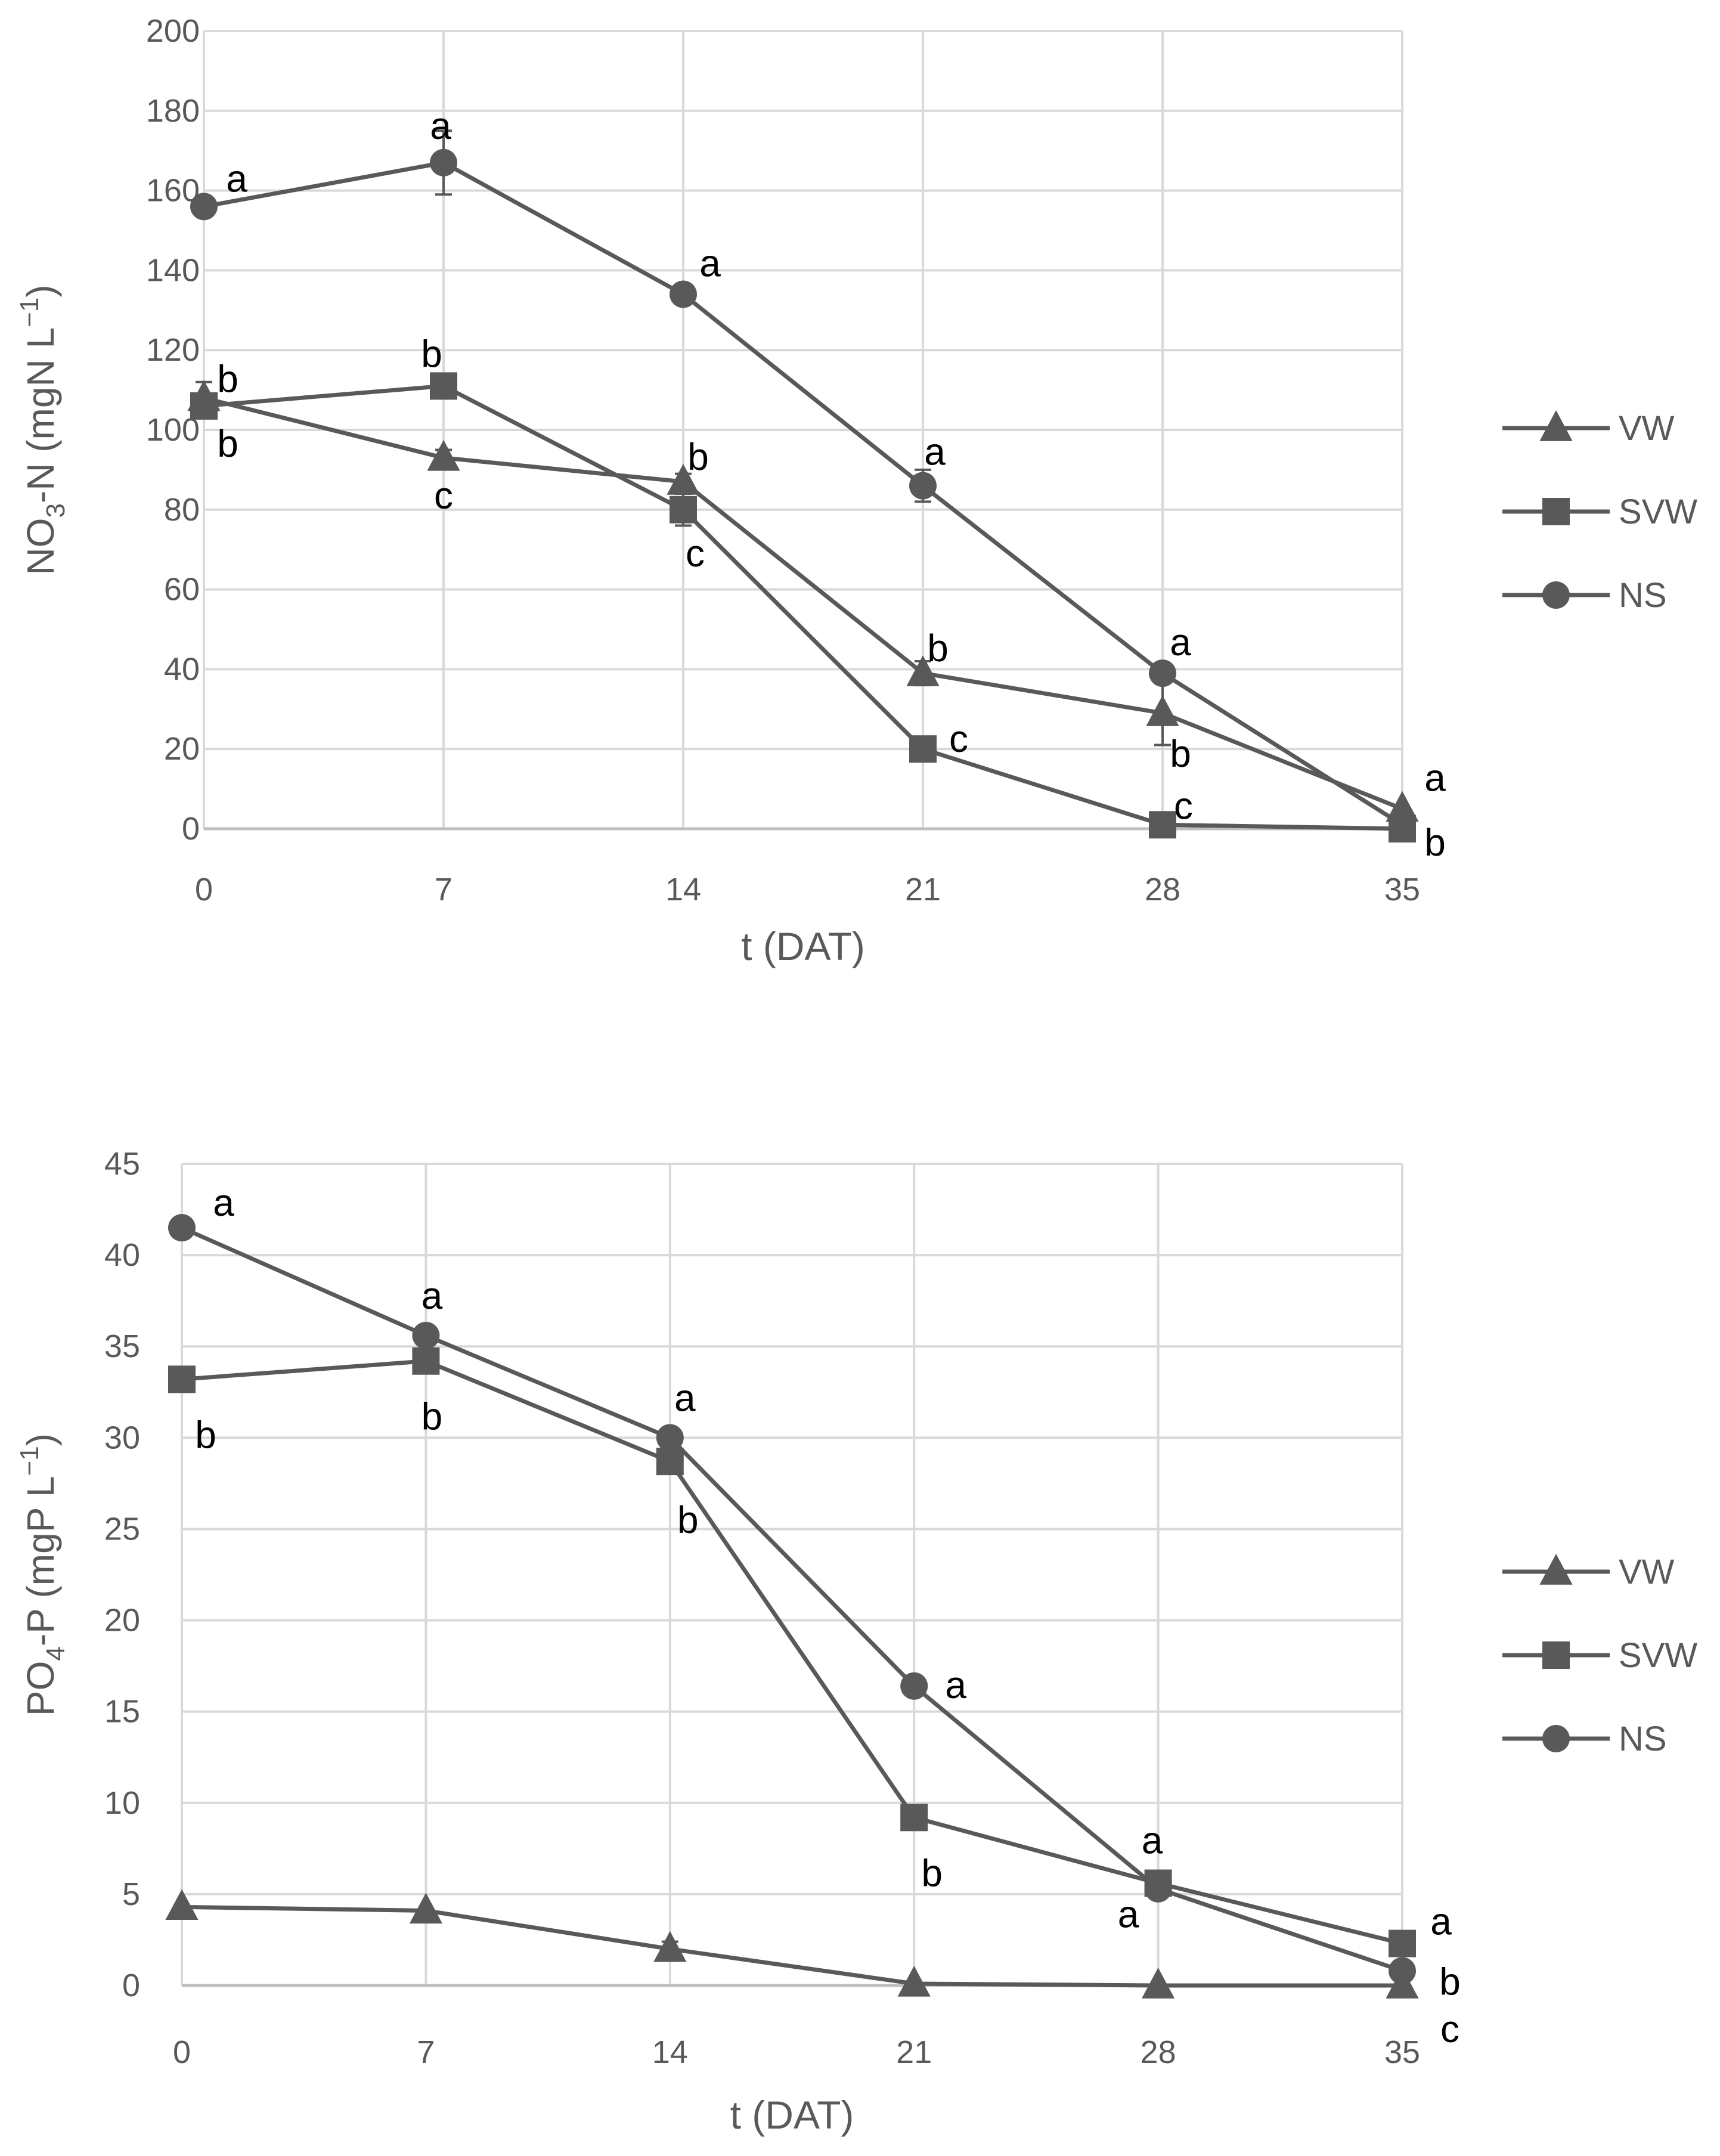  What do you see at coordinates (182, 2052) in the screenshot?
I see `x-tick-label: 0` at bounding box center [182, 2052].